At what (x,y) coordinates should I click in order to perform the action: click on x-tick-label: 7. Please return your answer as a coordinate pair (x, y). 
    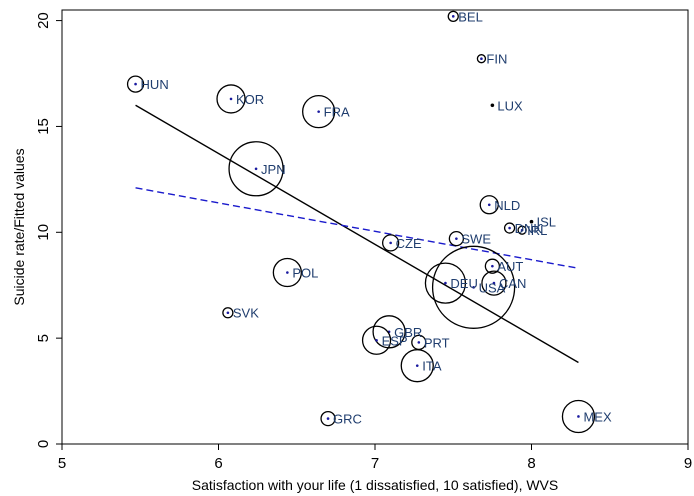
    Looking at the image, I should click on (375, 463).